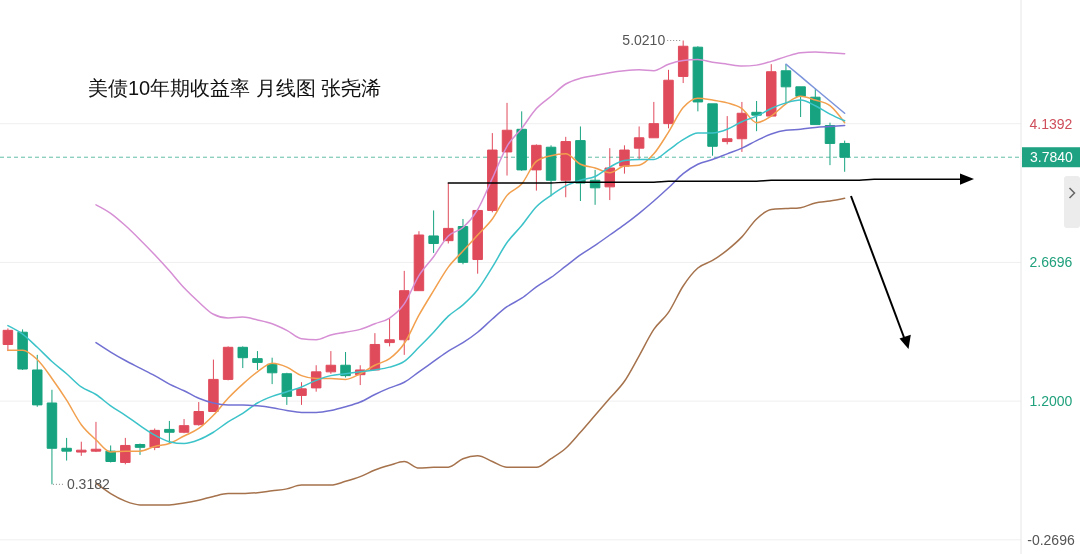  What do you see at coordinates (1051, 123) in the screenshot?
I see `y-tick-label: 4.1392` at bounding box center [1051, 123].